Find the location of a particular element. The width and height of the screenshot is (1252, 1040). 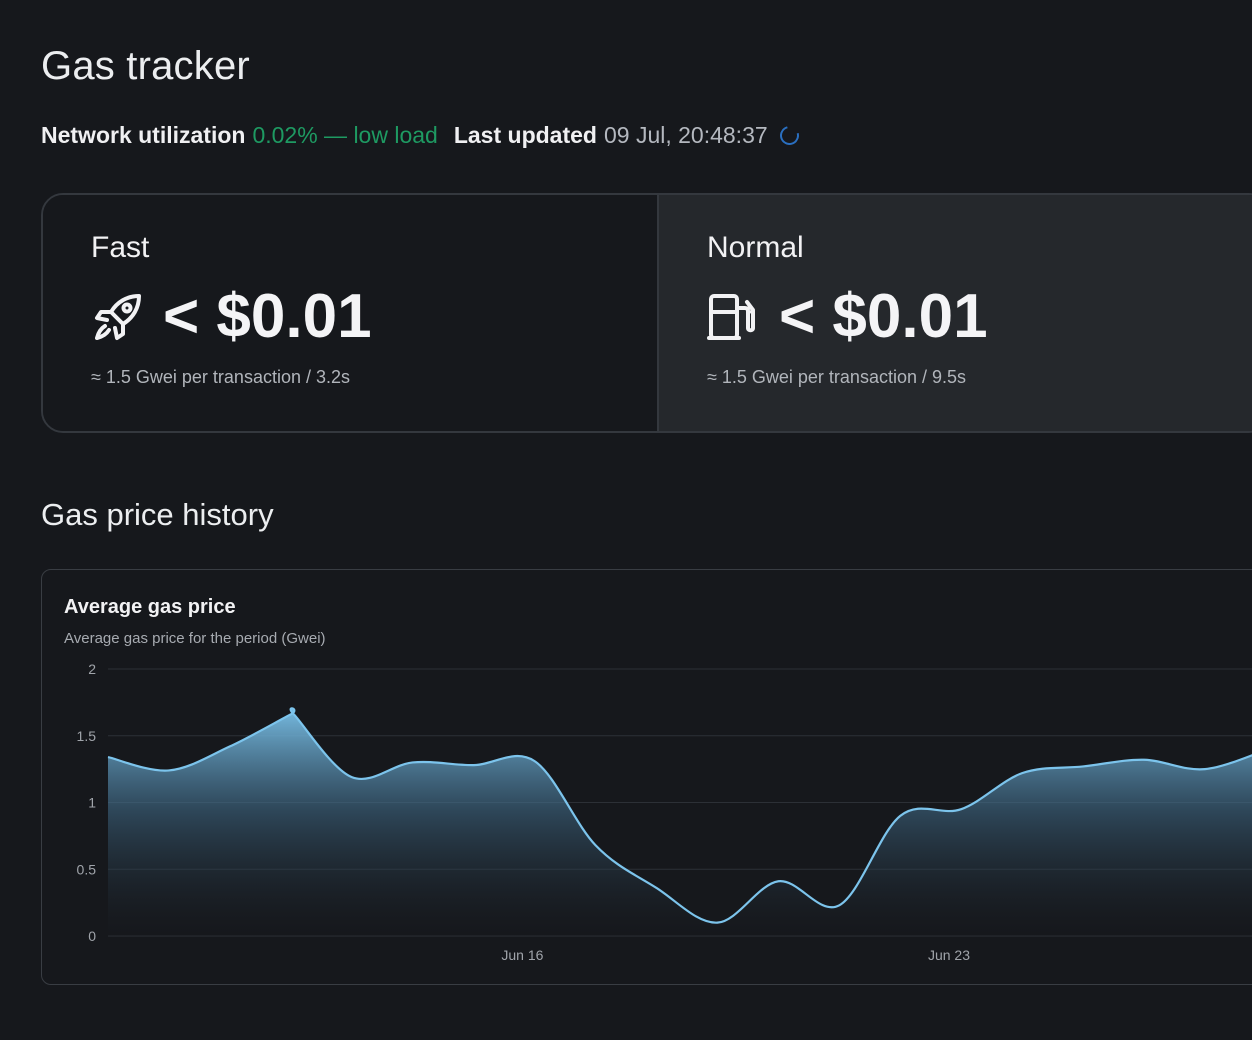

rocket-icon is located at coordinates (118, 316).